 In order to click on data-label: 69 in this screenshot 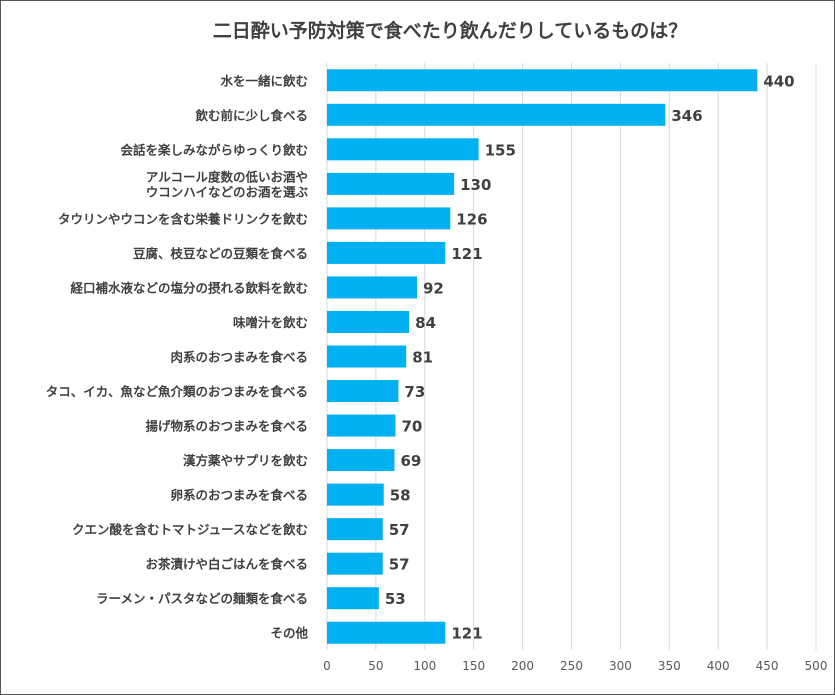, I will do `click(410, 461)`.